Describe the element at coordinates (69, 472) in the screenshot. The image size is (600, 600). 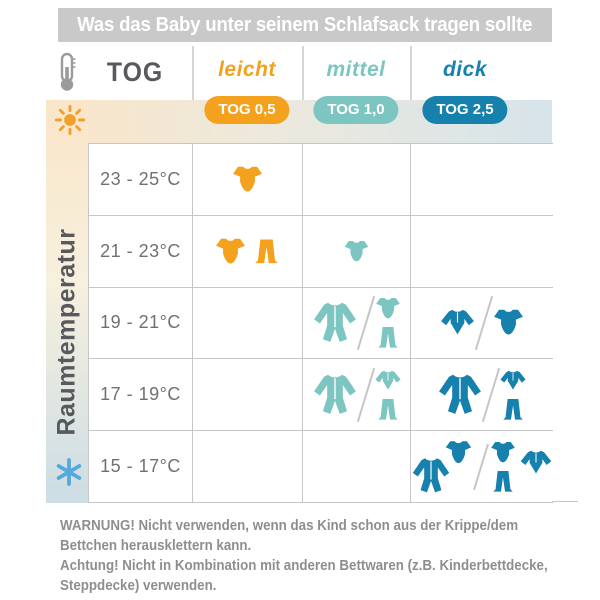
I see `snowflake-icon` at that location.